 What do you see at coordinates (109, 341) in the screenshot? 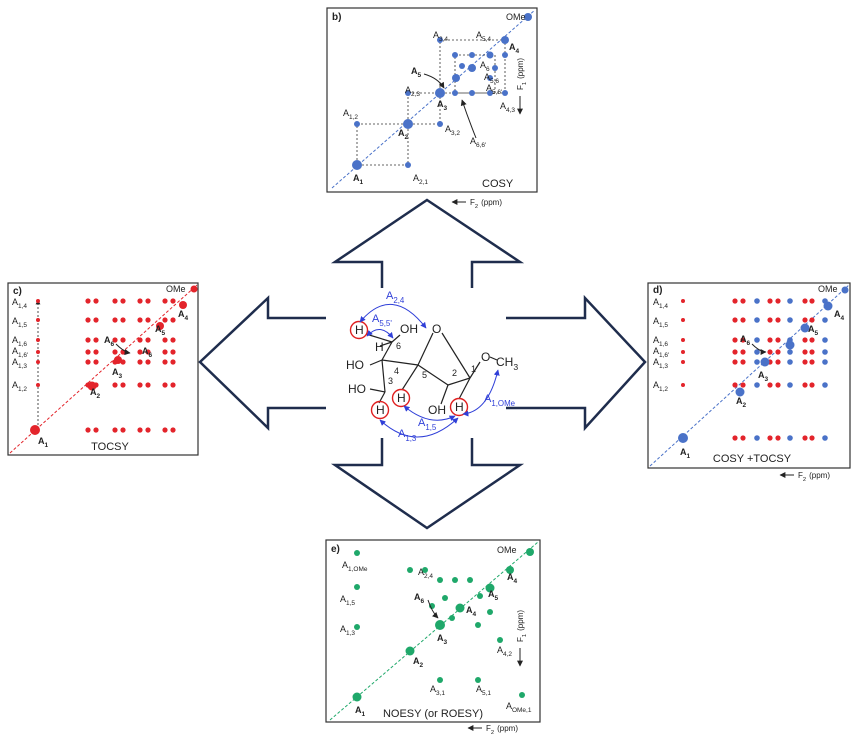
I see `peak-label: A6` at bounding box center [109, 341].